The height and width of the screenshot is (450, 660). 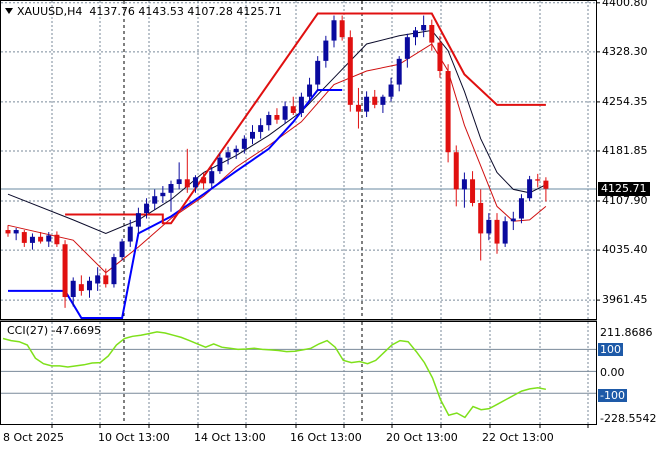 What do you see at coordinates (625, 250) in the screenshot?
I see `price-tick-label: 4035.40` at bounding box center [625, 250].